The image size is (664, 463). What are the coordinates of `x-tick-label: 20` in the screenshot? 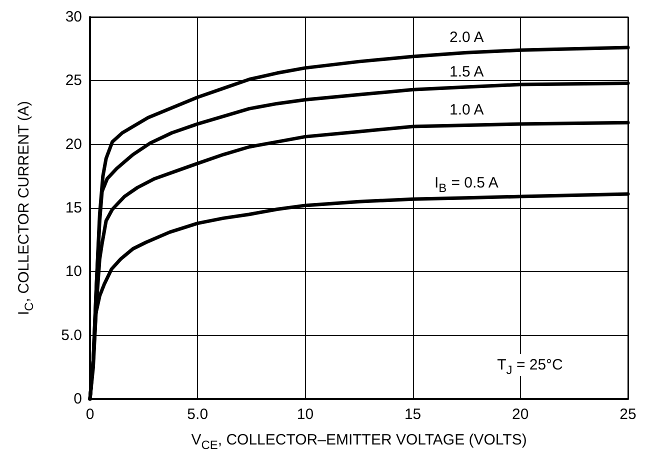 It's located at (520, 414).